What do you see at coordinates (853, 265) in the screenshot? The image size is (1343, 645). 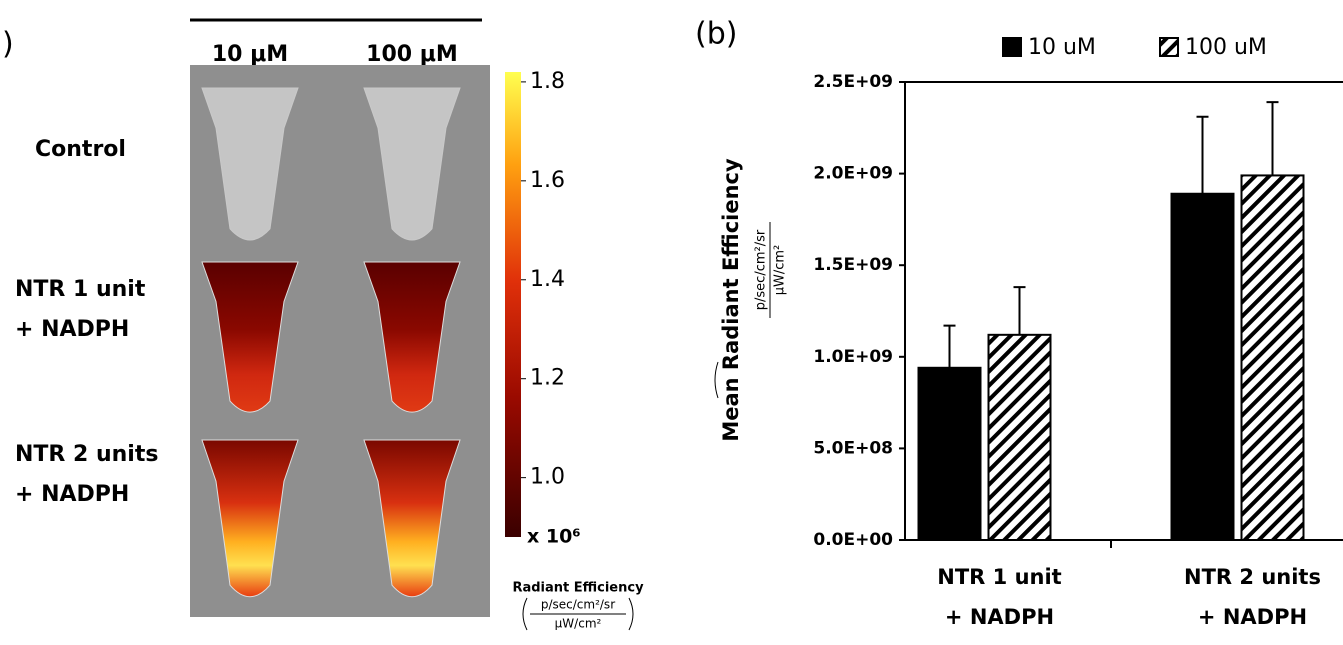 I see `y-tick-label: 1.5E+09` at bounding box center [853, 265].